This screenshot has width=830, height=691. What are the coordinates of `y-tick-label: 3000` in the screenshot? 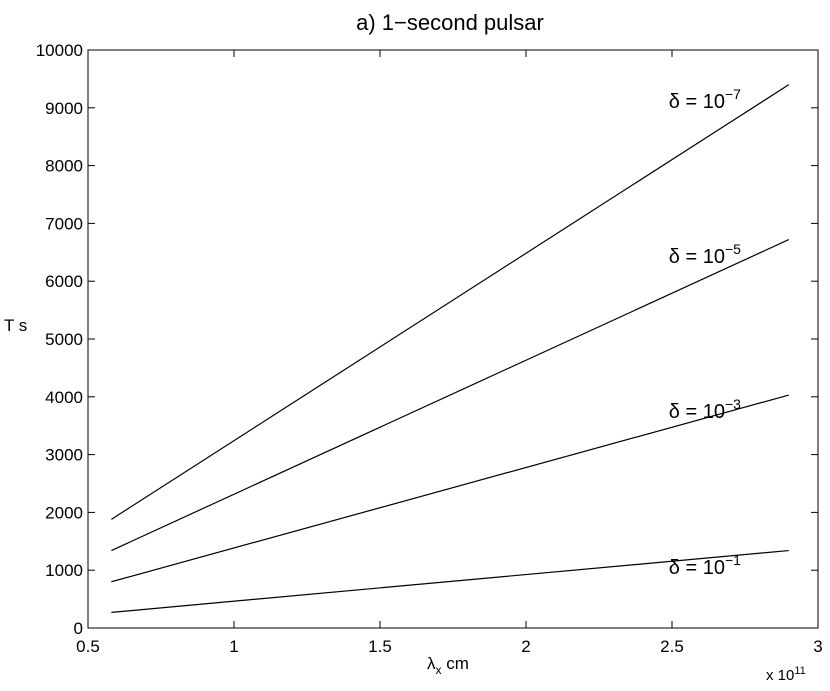 It's located at (64, 455).